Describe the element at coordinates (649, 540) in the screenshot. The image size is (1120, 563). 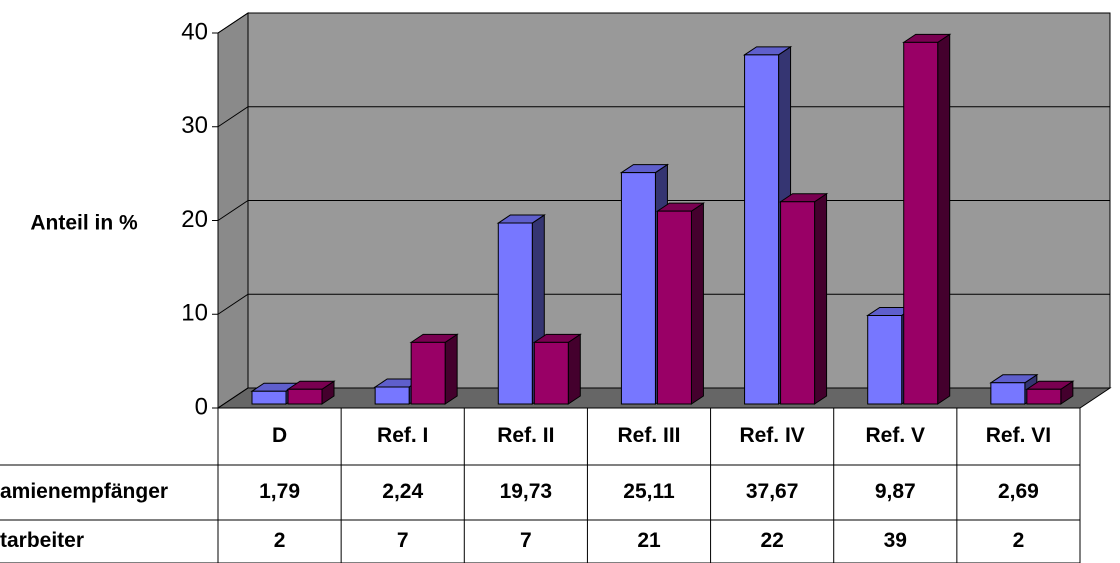
I see `table-value: 21` at that location.